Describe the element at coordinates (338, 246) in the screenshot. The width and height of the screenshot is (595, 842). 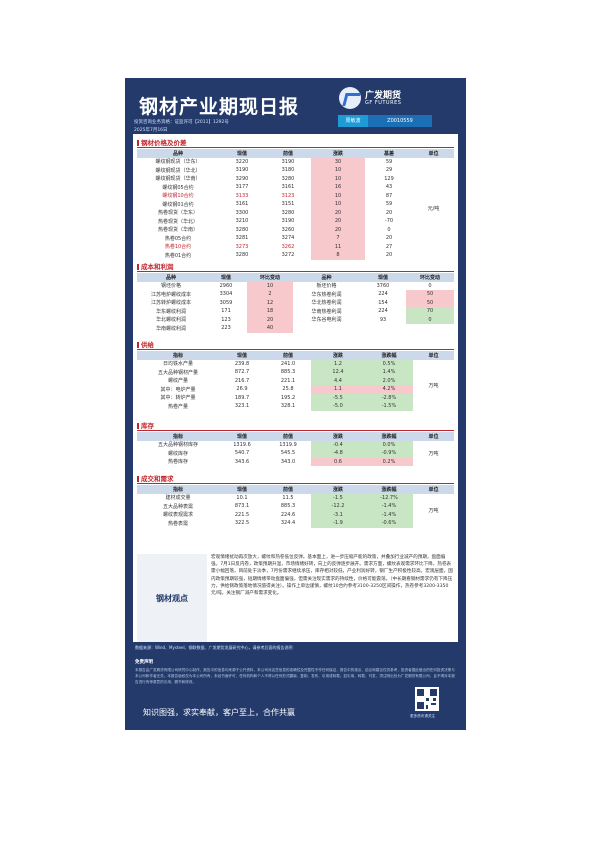
I see `change-value: 11` at that location.